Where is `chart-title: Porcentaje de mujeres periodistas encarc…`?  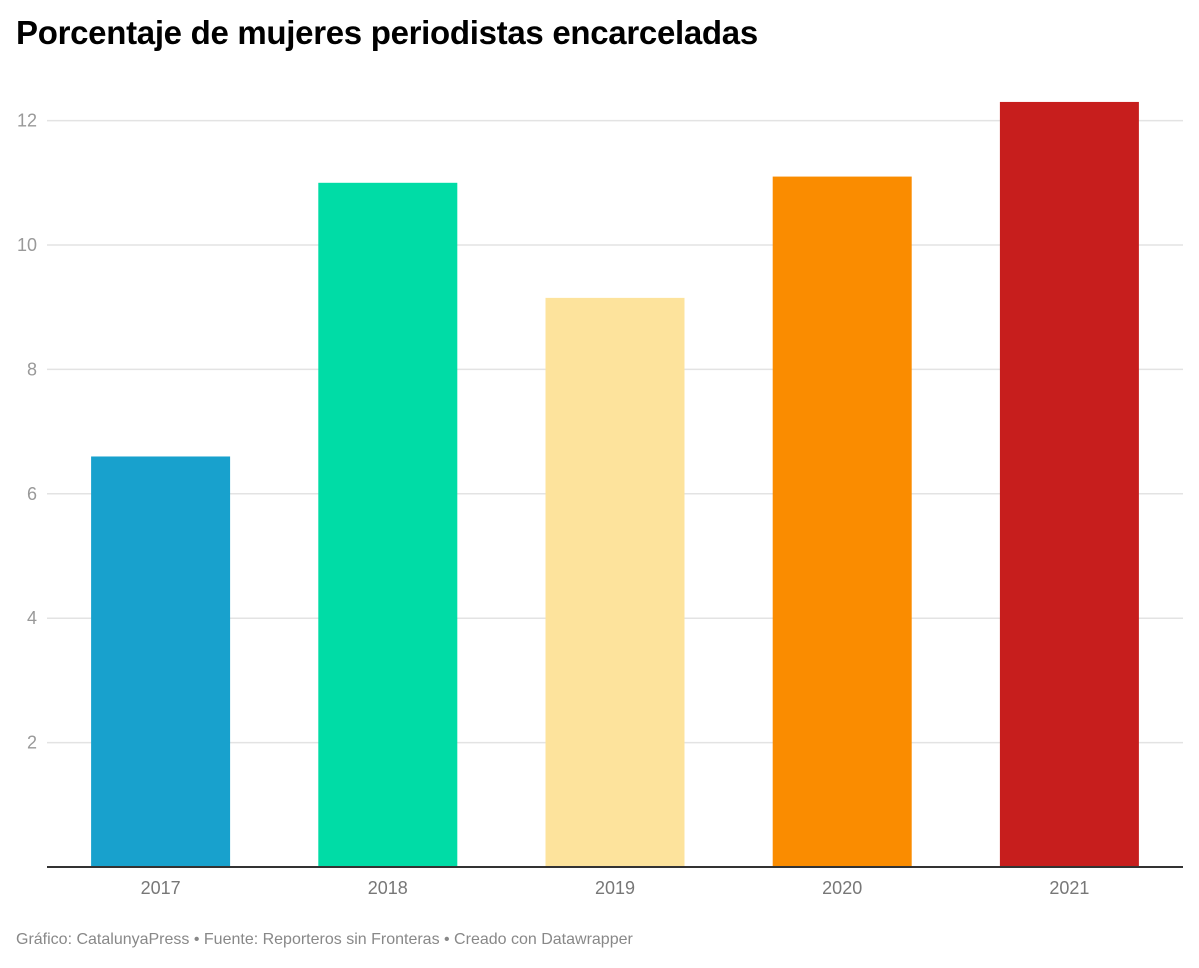
chart-title: Porcentaje de mujeres periodistas encarc… is located at coordinates (387, 32).